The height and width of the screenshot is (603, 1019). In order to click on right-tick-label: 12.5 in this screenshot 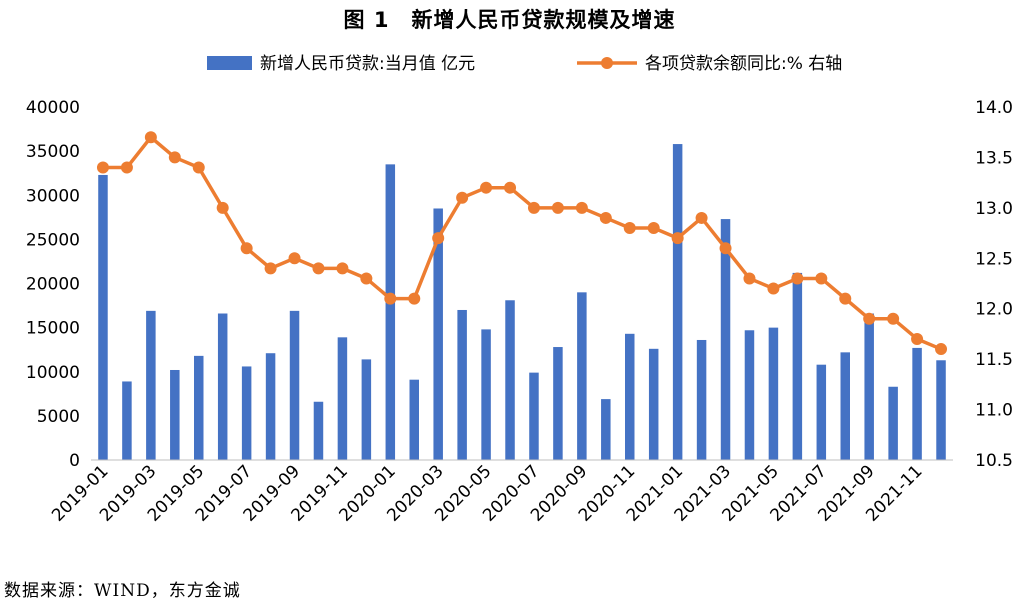, I will do `click(994, 259)`.